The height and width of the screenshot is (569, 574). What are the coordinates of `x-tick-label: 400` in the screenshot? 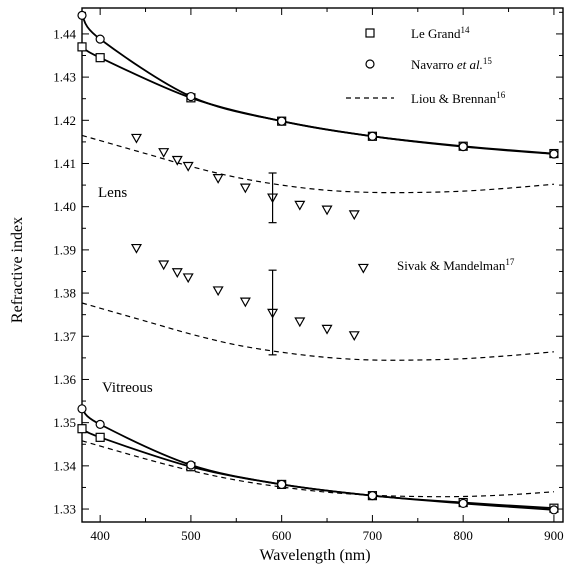 It's located at (100, 535).